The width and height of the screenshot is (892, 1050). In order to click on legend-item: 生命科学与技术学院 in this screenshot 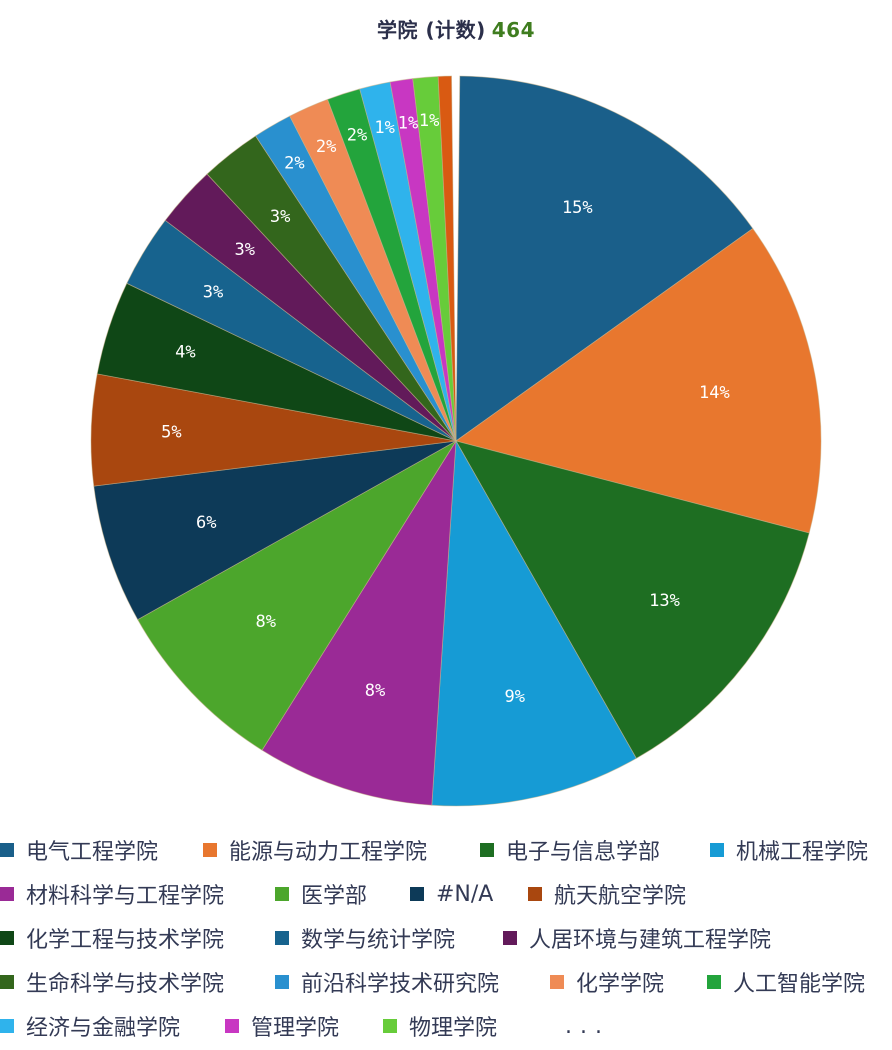, I will do `click(112, 982)`.